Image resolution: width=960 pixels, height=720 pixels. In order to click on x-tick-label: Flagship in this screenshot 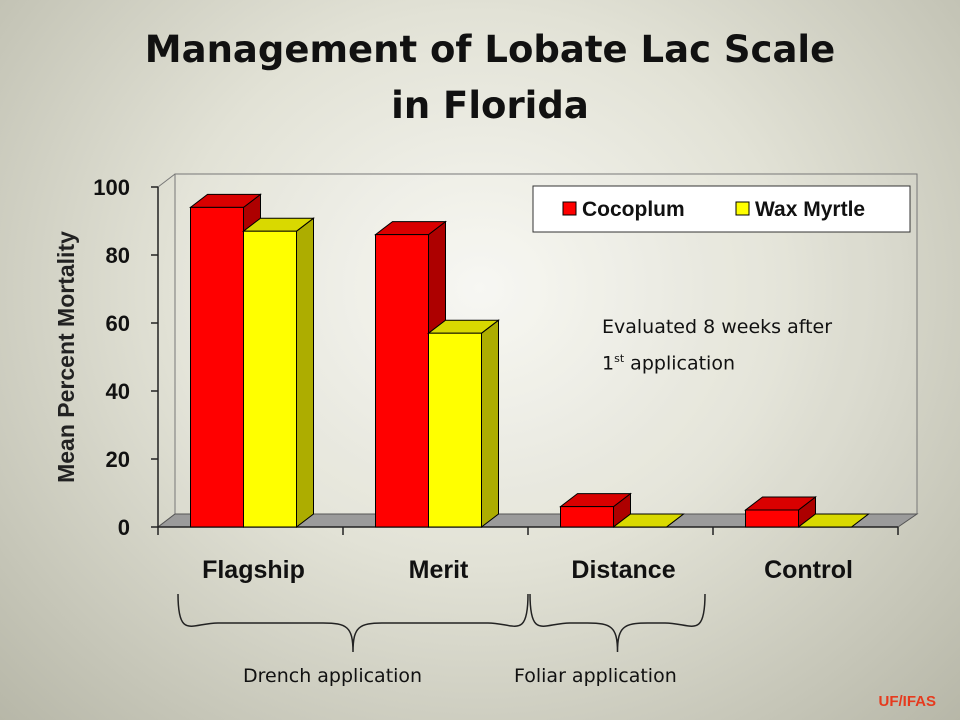, I will do `click(253, 570)`.